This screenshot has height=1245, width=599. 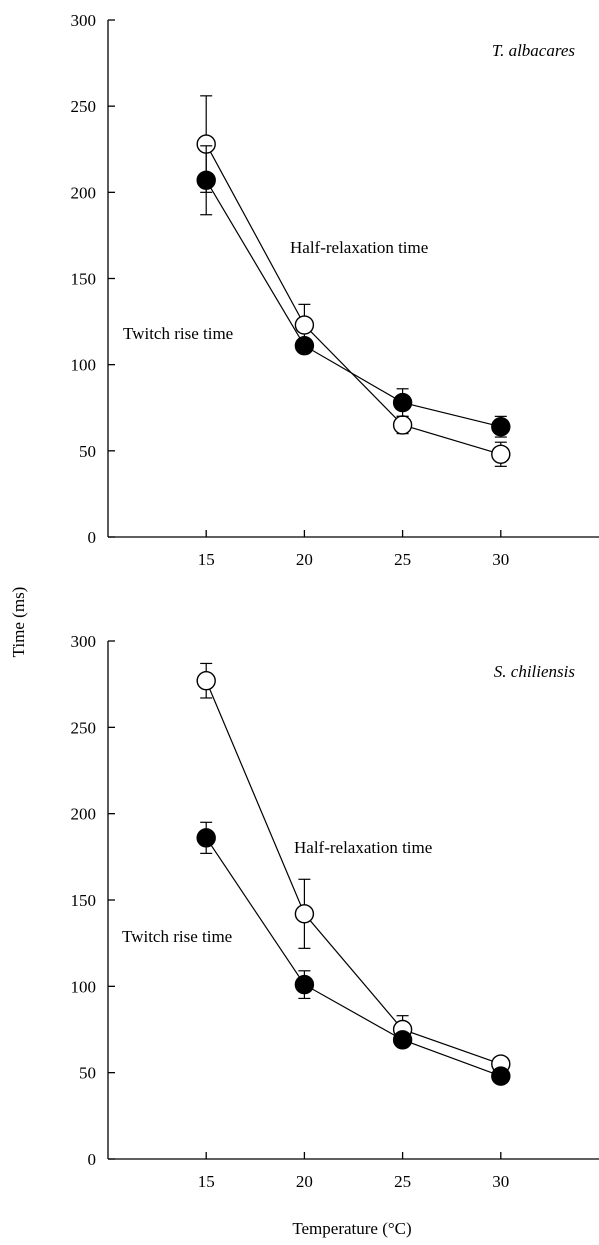 What do you see at coordinates (533, 50) in the screenshot?
I see `panel-title: T. albacares` at bounding box center [533, 50].